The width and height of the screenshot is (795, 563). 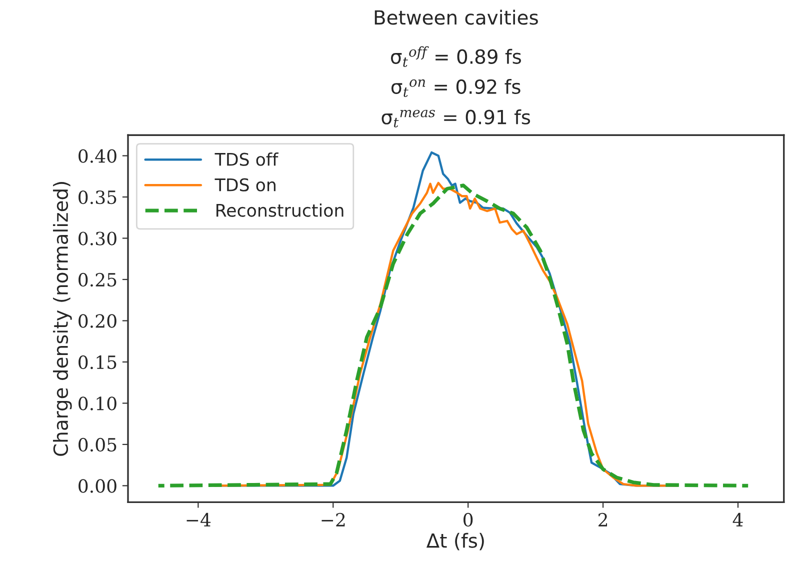 I want to click on y-tick-label: 0.00, so click(x=97, y=486).